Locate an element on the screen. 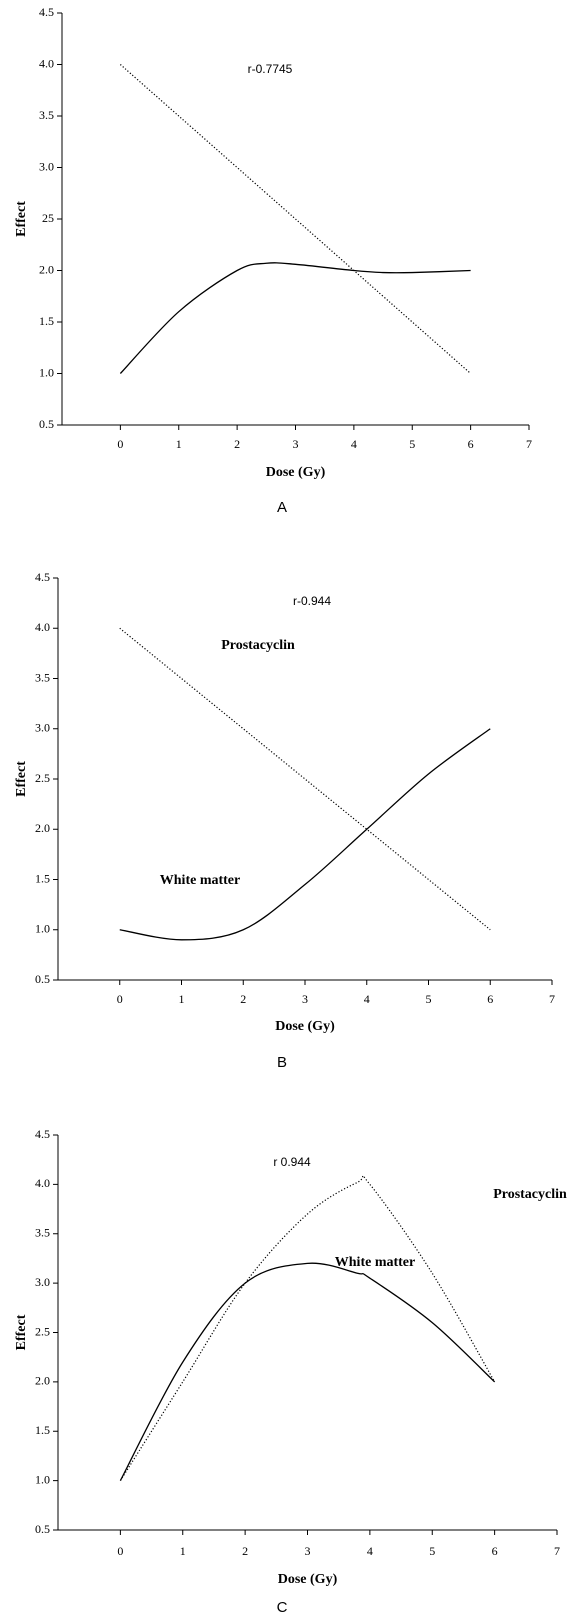  annotation: r 0.944 is located at coordinates (292, 1162).